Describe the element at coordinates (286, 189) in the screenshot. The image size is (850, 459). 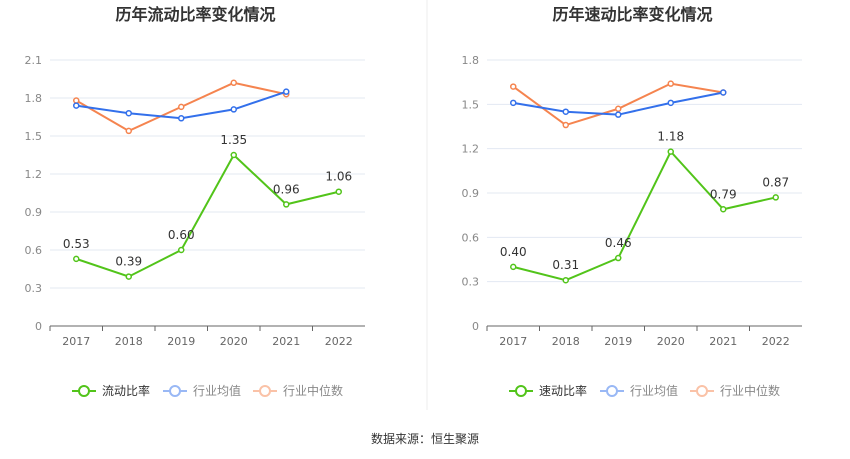
I see `data-label: 0.96` at that location.